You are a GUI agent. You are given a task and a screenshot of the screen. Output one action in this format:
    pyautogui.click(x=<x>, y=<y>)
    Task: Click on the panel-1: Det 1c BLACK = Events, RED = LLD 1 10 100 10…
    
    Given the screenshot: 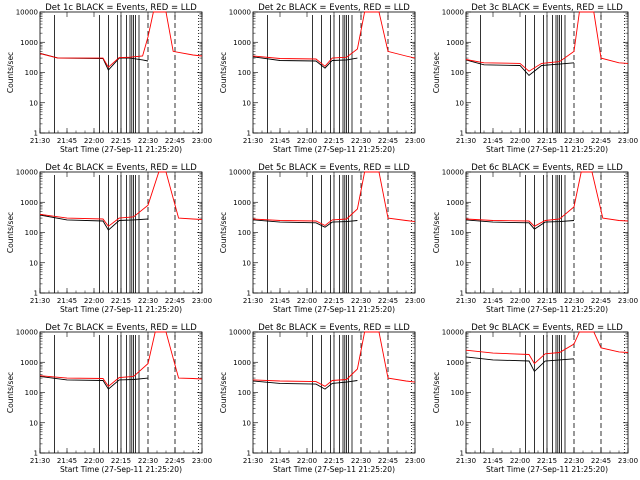 What is the action you would take?
    pyautogui.click(x=109, y=78)
    